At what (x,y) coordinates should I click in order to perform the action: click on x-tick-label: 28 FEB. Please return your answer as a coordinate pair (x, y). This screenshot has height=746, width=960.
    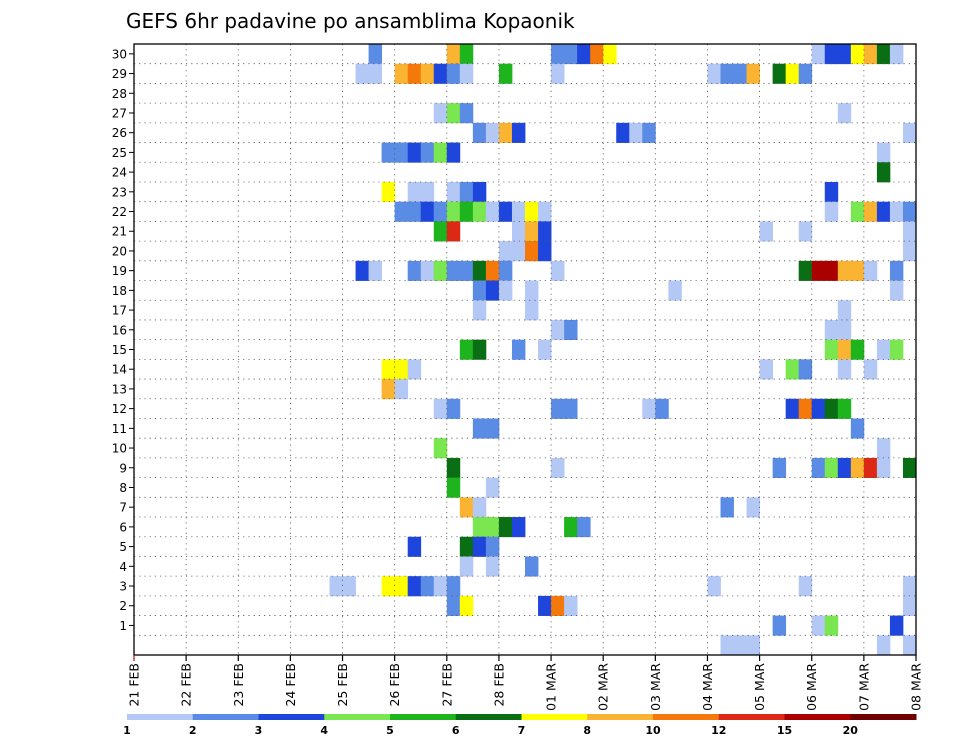
    Looking at the image, I should click on (498, 685).